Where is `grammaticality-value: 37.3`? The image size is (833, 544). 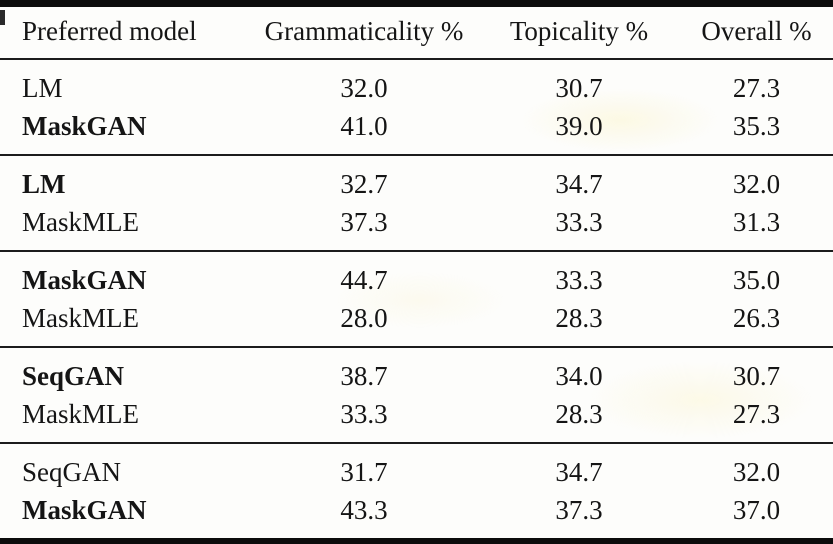
grammaticality-value: 37.3 is located at coordinates (364, 221).